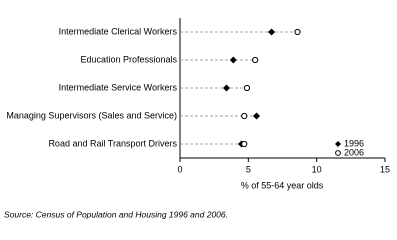 Image resolution: width=397 pixels, height=240 pixels. What do you see at coordinates (317, 169) in the screenshot?
I see `x-tick-label: 10` at bounding box center [317, 169].